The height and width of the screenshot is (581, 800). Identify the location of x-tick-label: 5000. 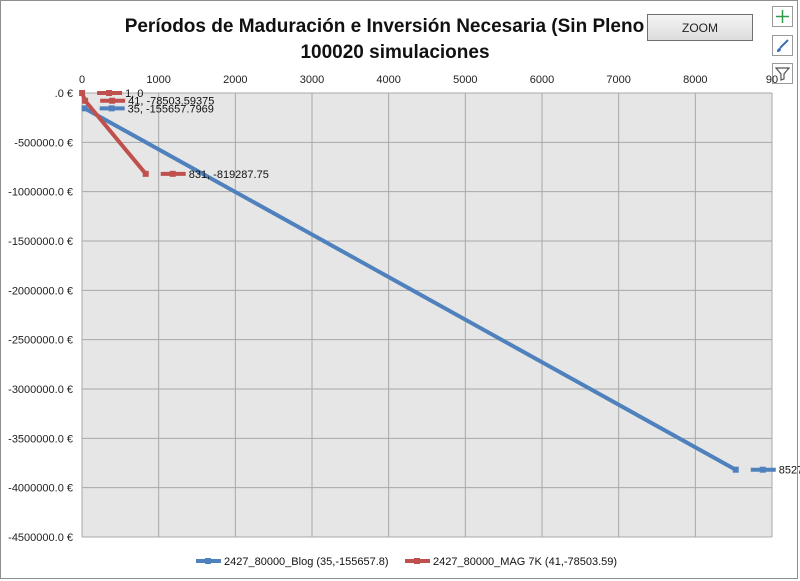
(465, 80).